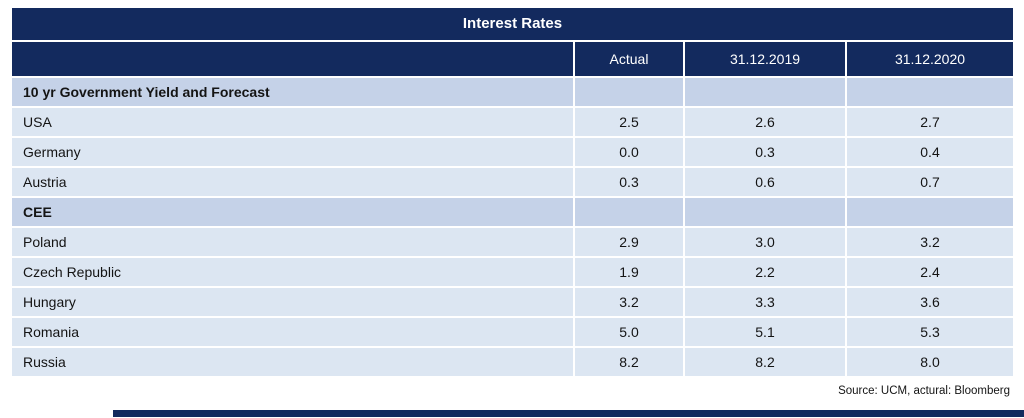  I want to click on cell-2020: 5.3, so click(930, 332).